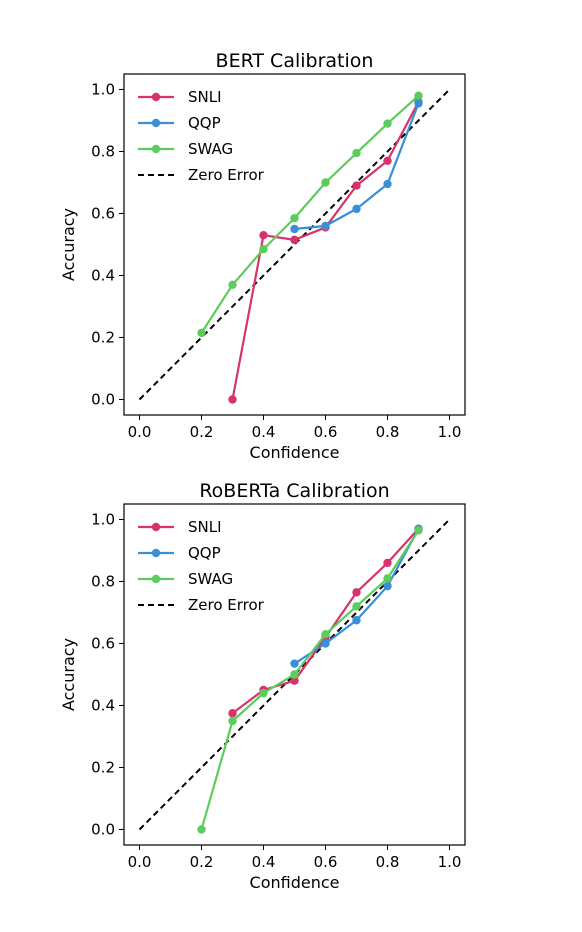 The image size is (582, 932). I want to click on chart-title: RoBERTa Calibration, so click(294, 491).